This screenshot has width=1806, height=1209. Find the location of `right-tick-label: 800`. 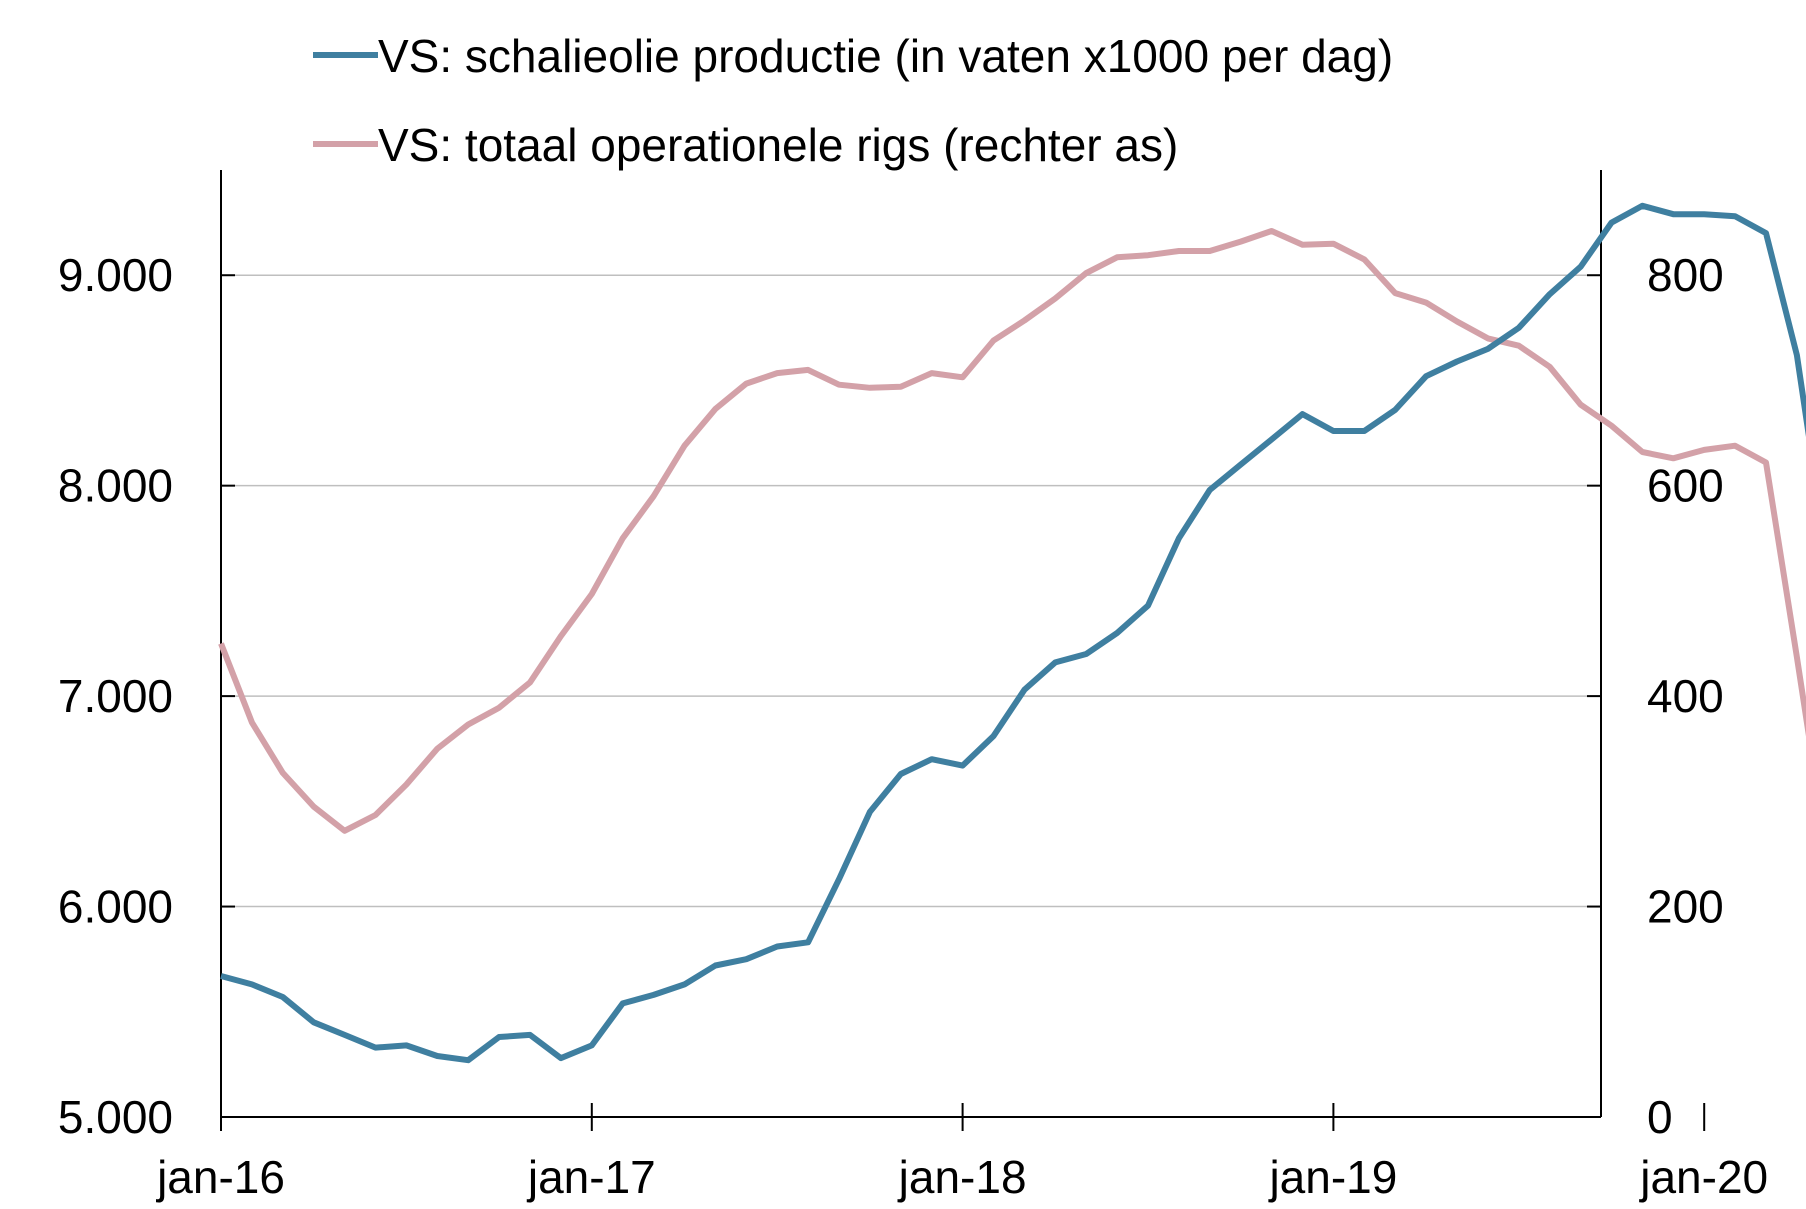

right-tick-label: 800 is located at coordinates (1685, 275).